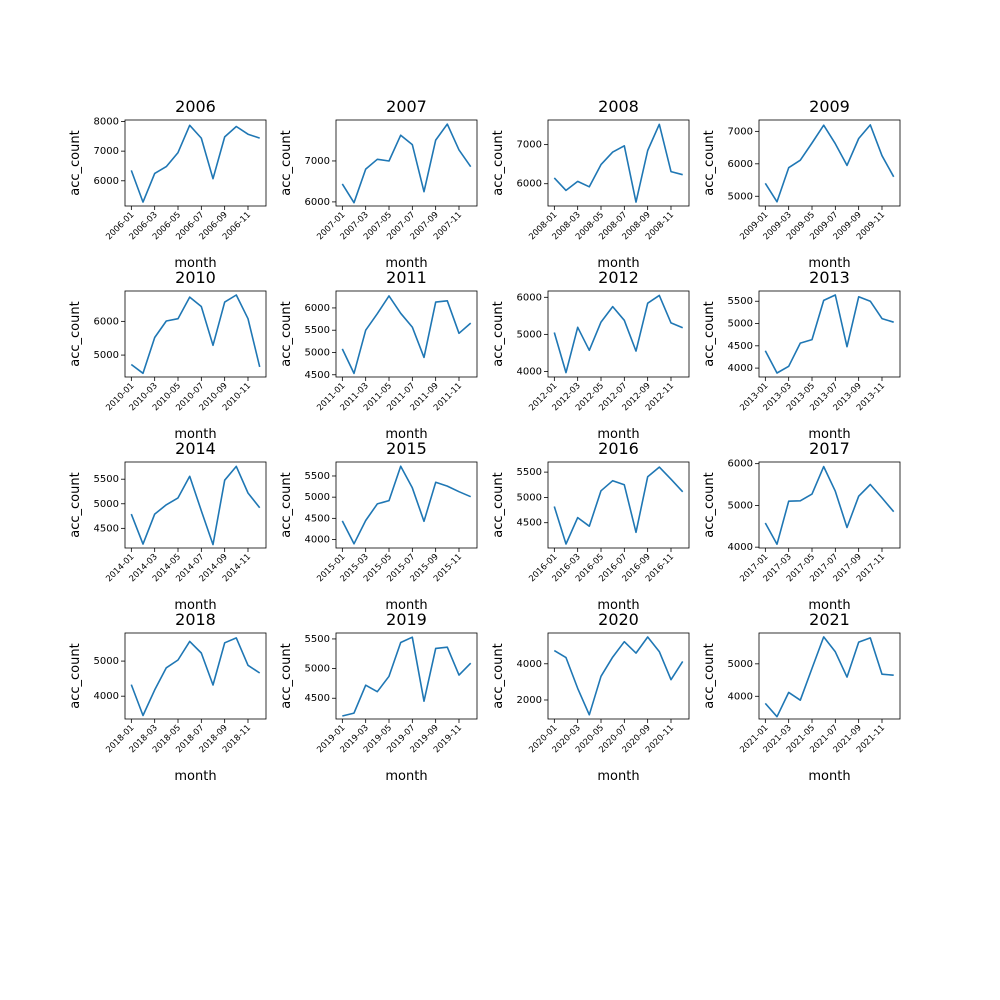 The width and height of the screenshot is (1000, 1000). What do you see at coordinates (618, 448) in the screenshot?
I see `subplot-title: 2016` at bounding box center [618, 448].